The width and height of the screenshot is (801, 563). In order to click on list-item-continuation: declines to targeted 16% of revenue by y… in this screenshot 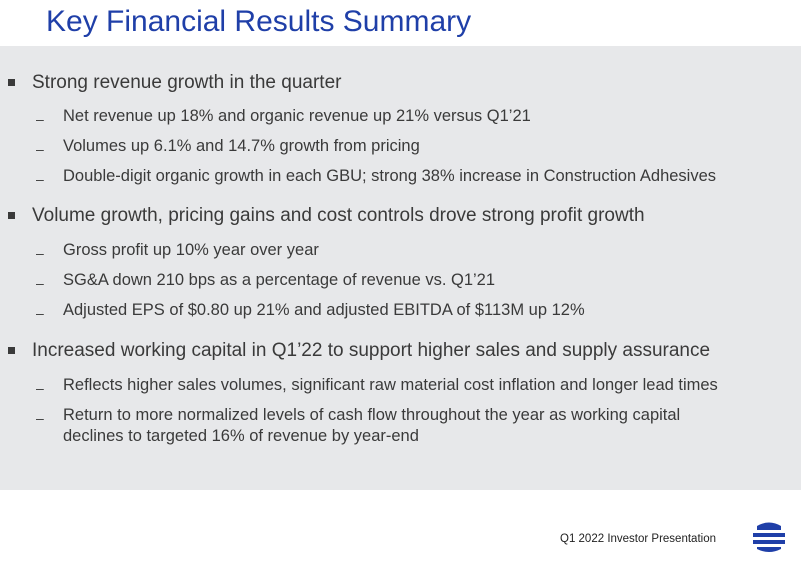, I will do `click(241, 436)`.